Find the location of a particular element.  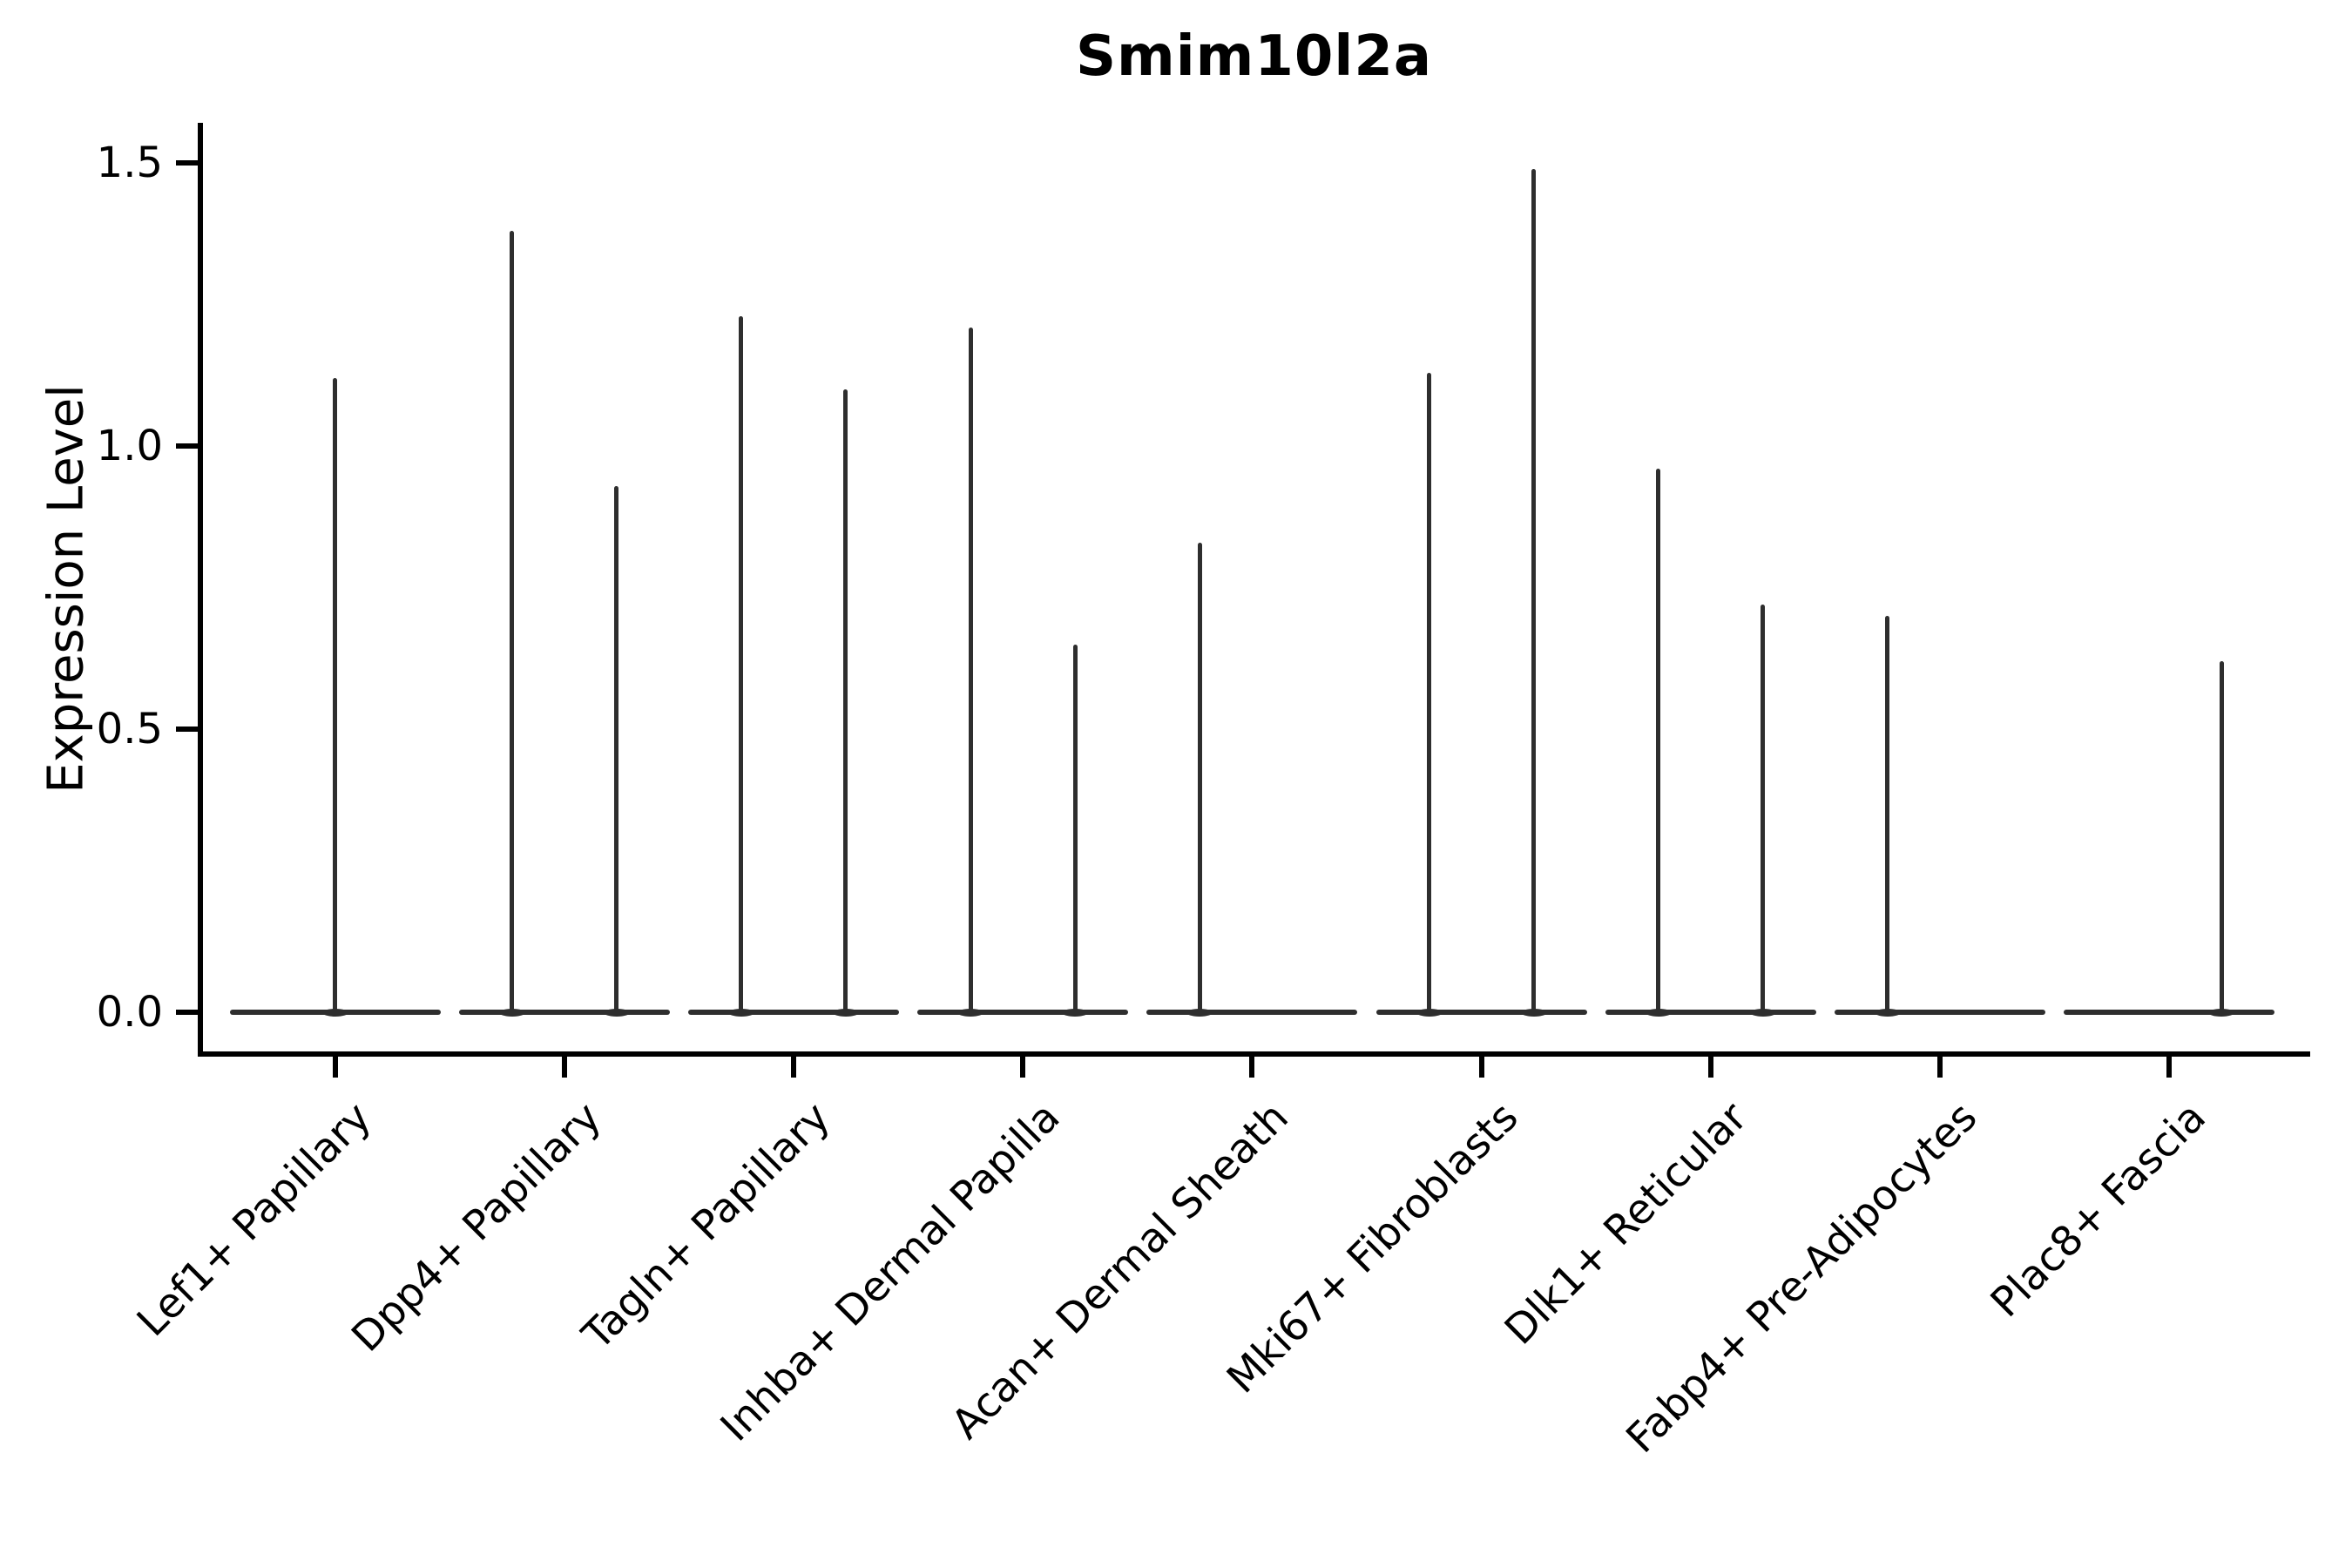

chart-title: Smim10l2a is located at coordinates (1254, 56).